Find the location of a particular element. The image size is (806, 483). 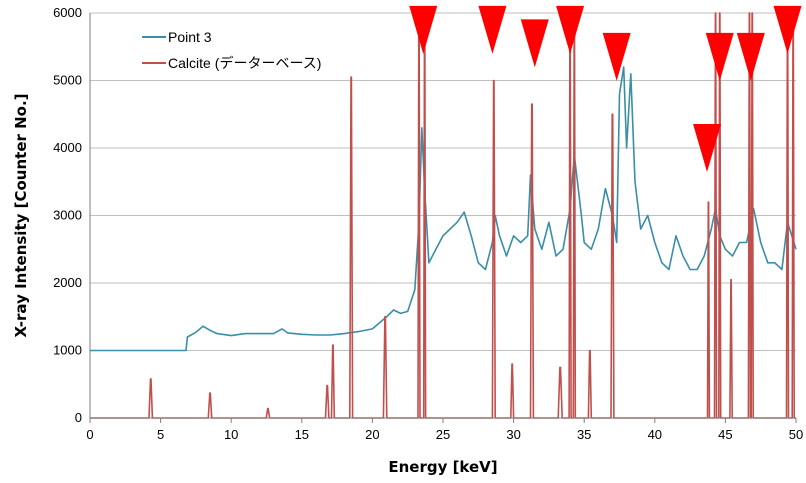

y-tick-2000: 2000 is located at coordinates (67, 282).